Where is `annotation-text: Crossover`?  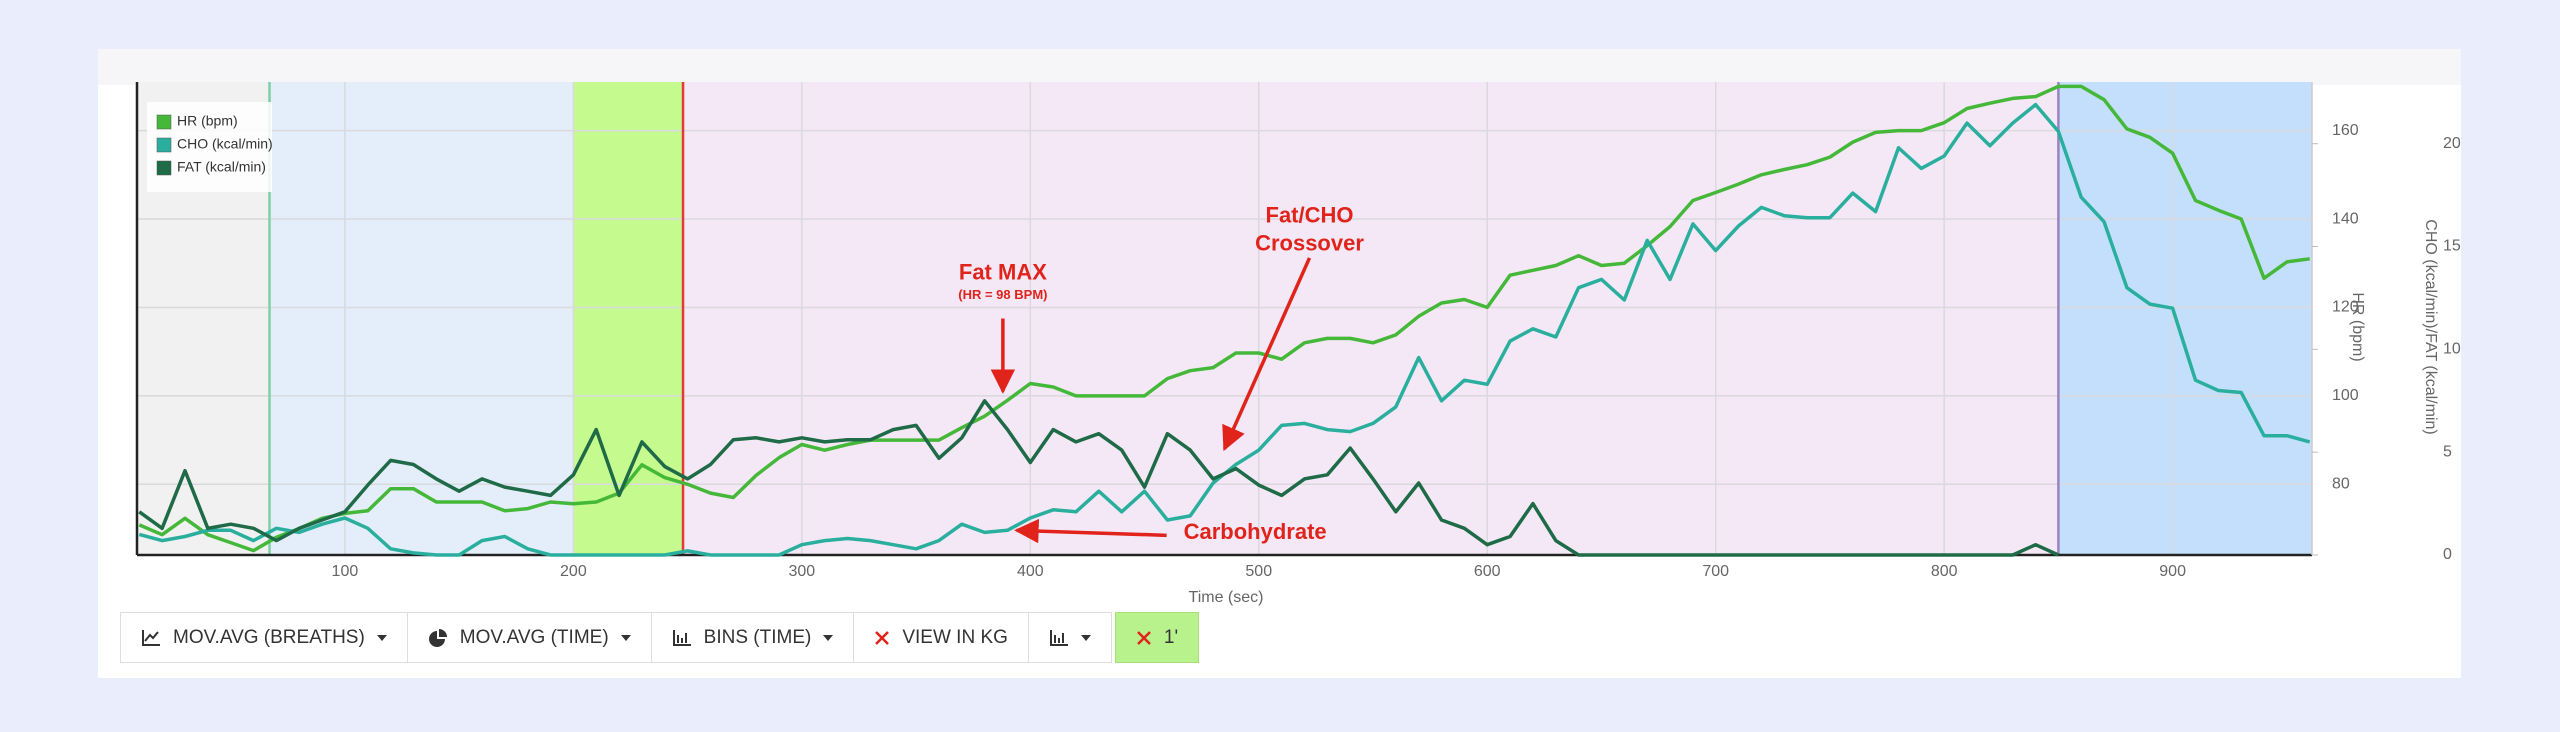 annotation-text: Crossover is located at coordinates (1309, 243).